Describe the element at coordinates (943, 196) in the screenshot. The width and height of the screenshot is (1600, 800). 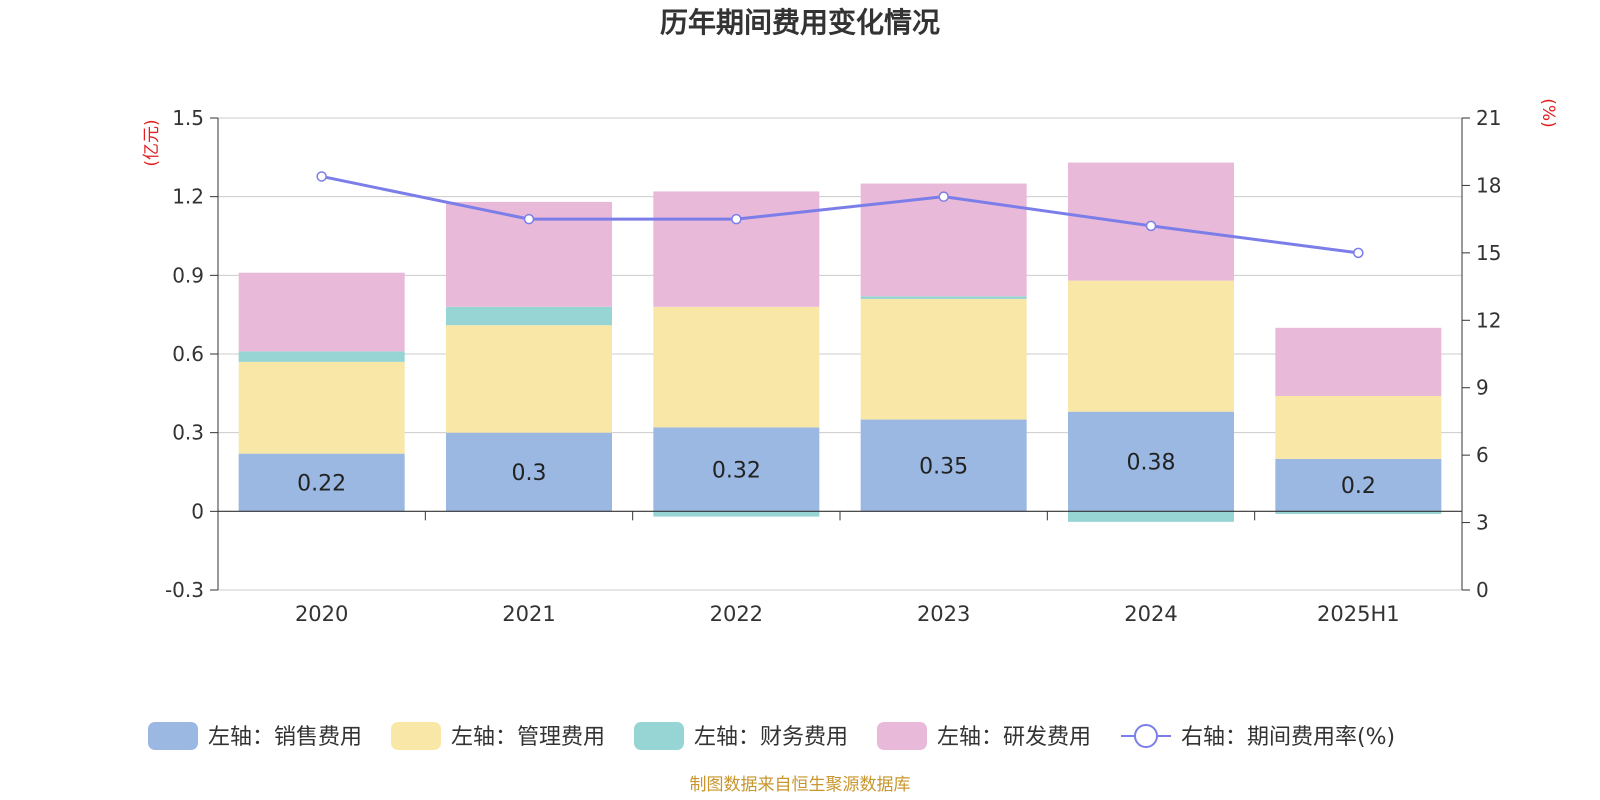
I see `rate-point-2023` at that location.